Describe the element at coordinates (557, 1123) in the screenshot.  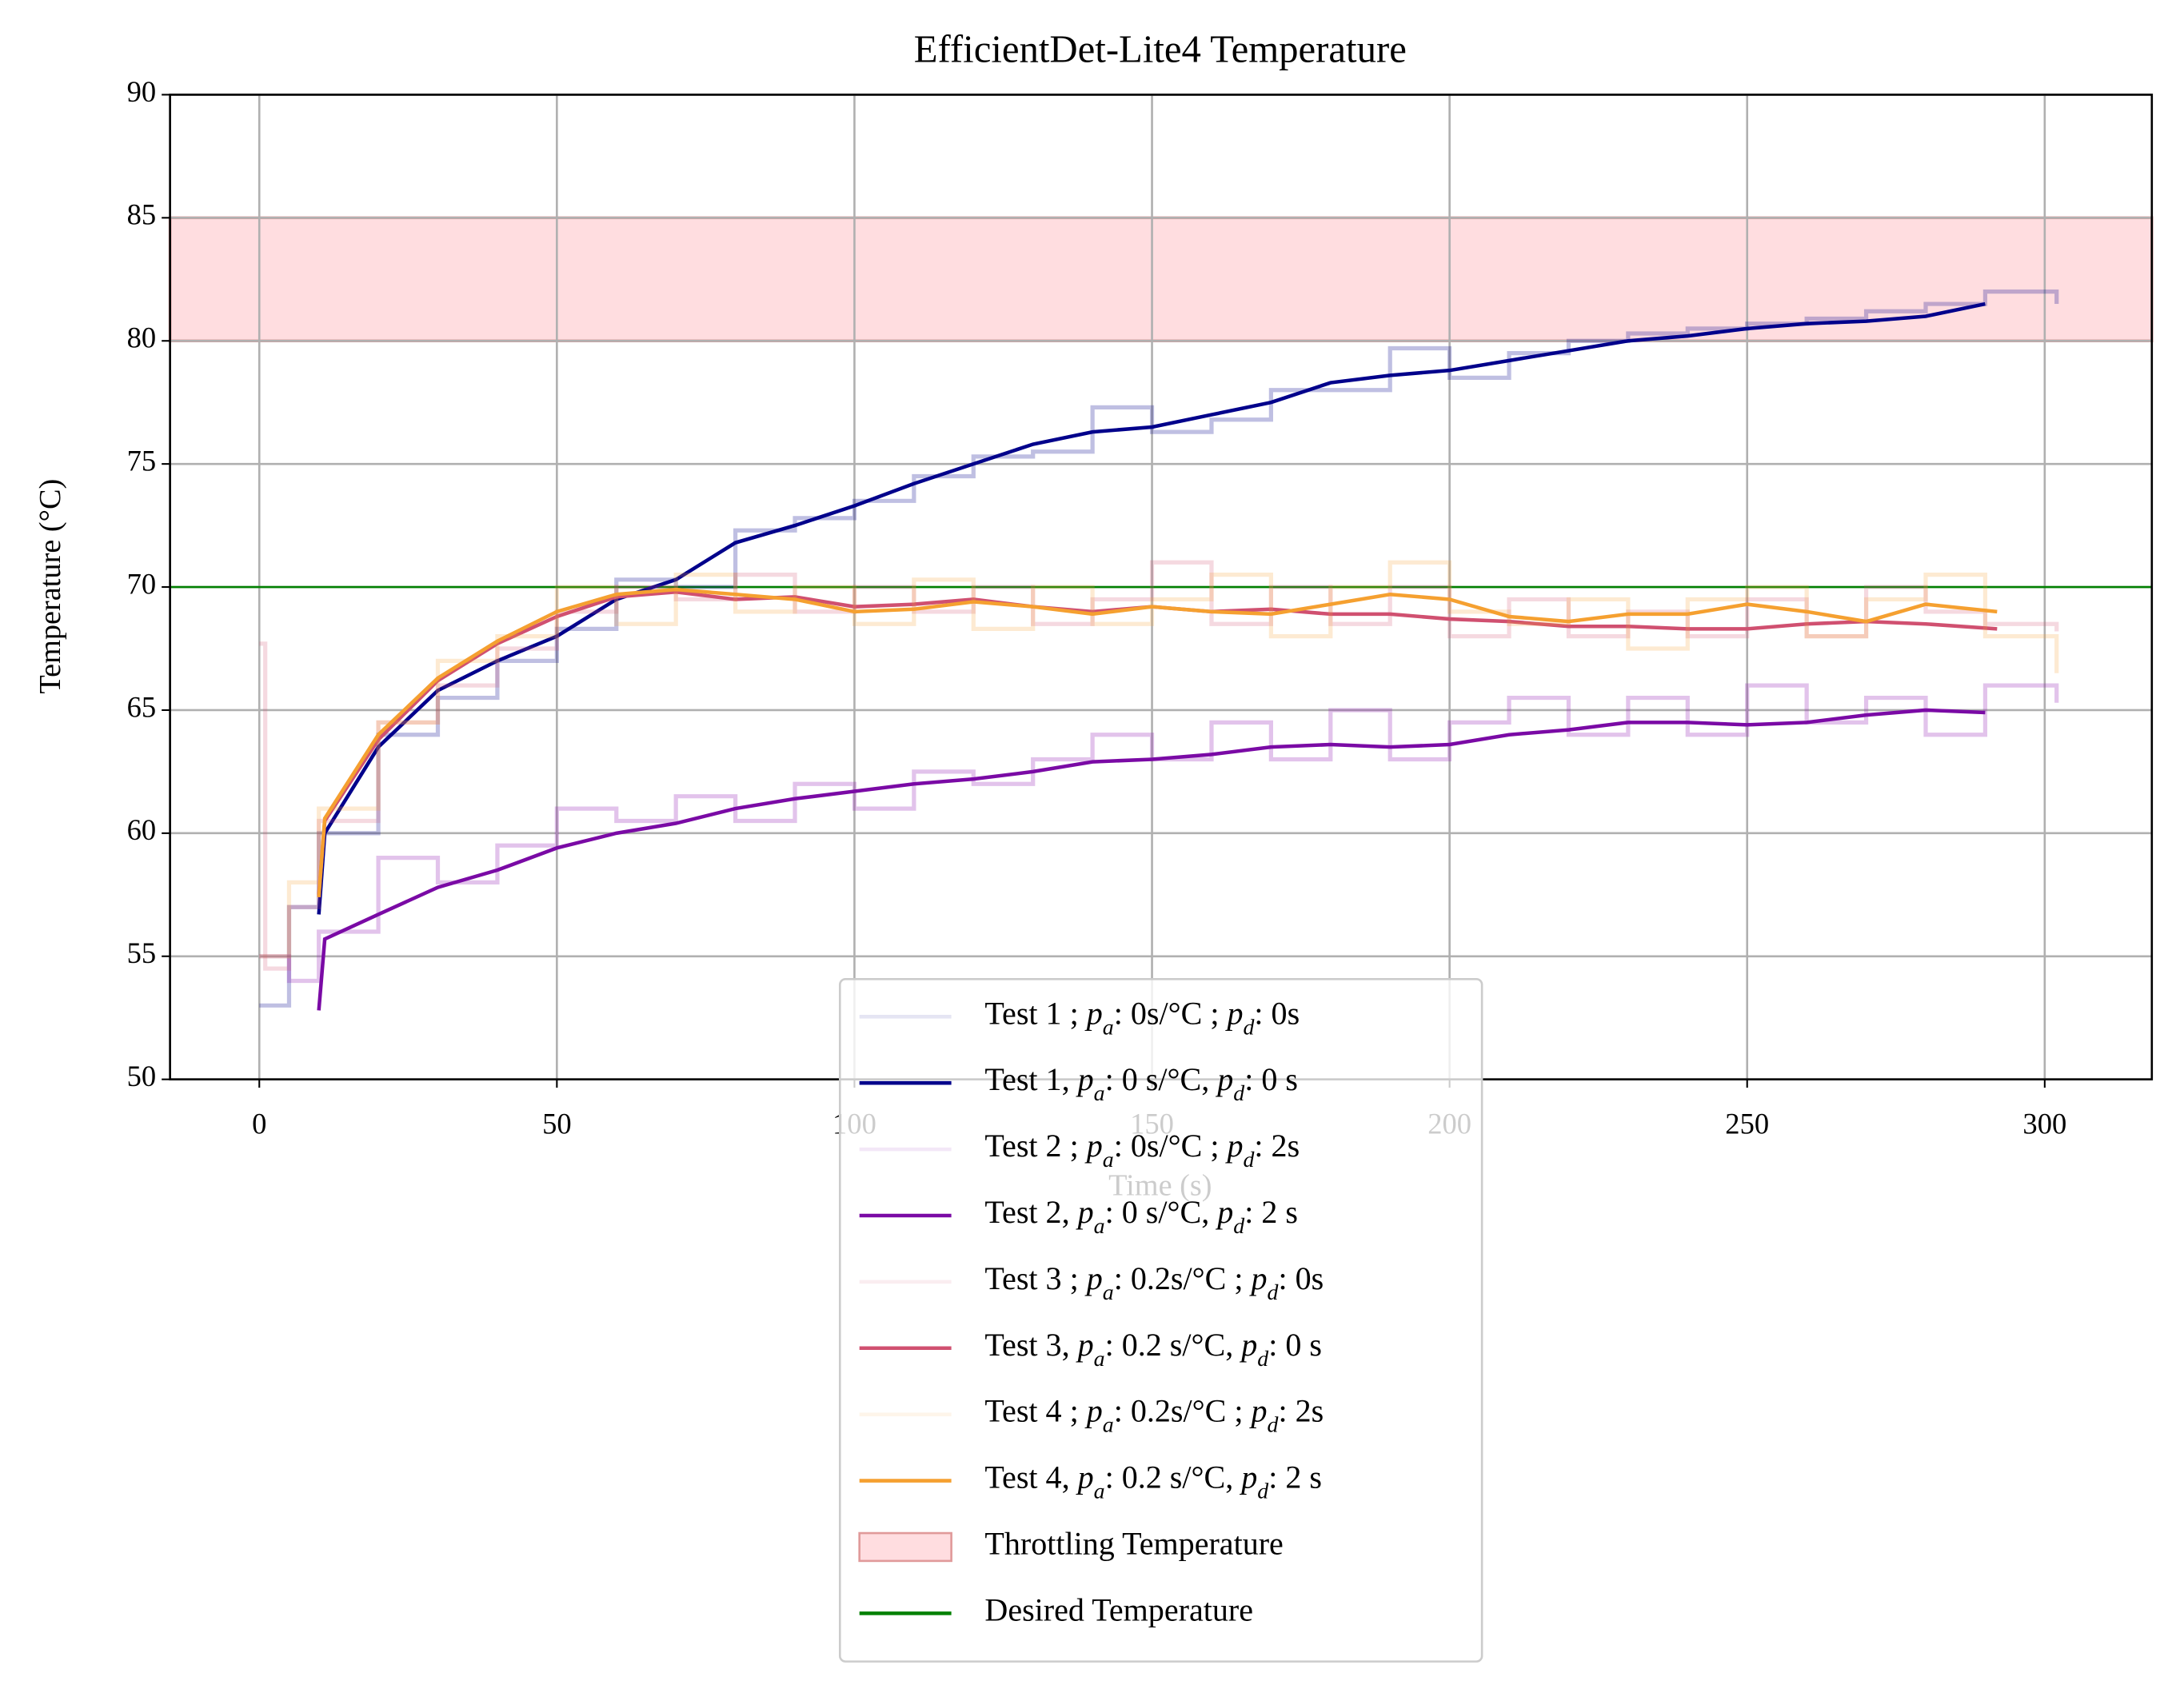
I see `x-tick-label: 50` at that location.